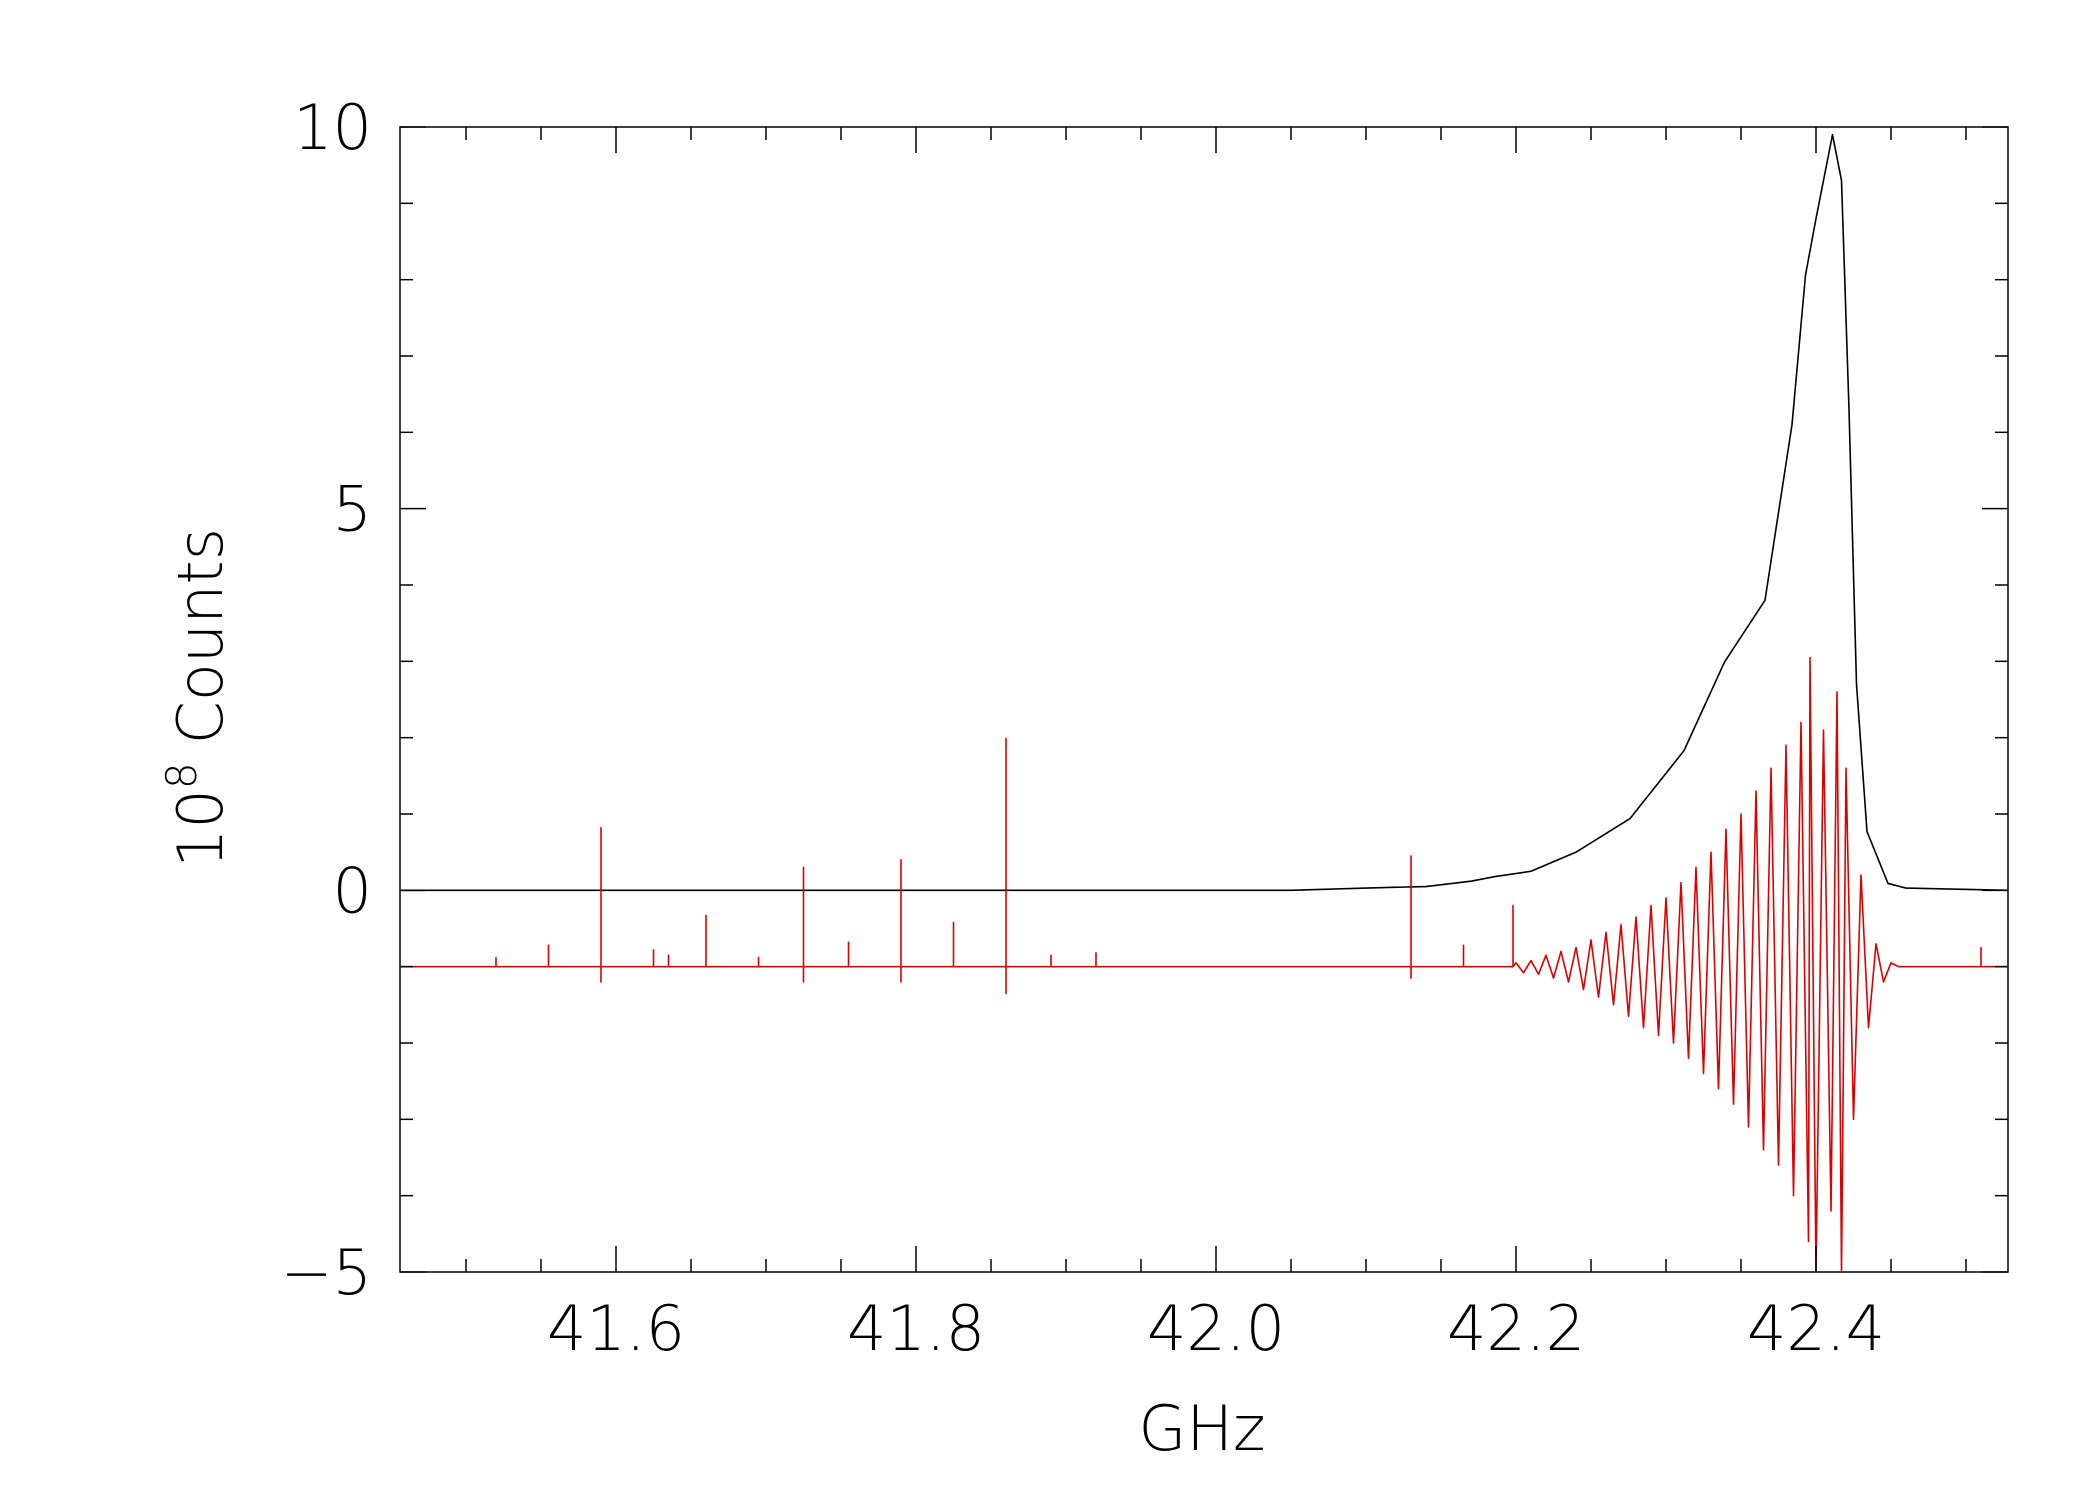 The height and width of the screenshot is (1500, 2100). What do you see at coordinates (1516, 1328) in the screenshot?
I see `x-tick-label: 42.2` at bounding box center [1516, 1328].